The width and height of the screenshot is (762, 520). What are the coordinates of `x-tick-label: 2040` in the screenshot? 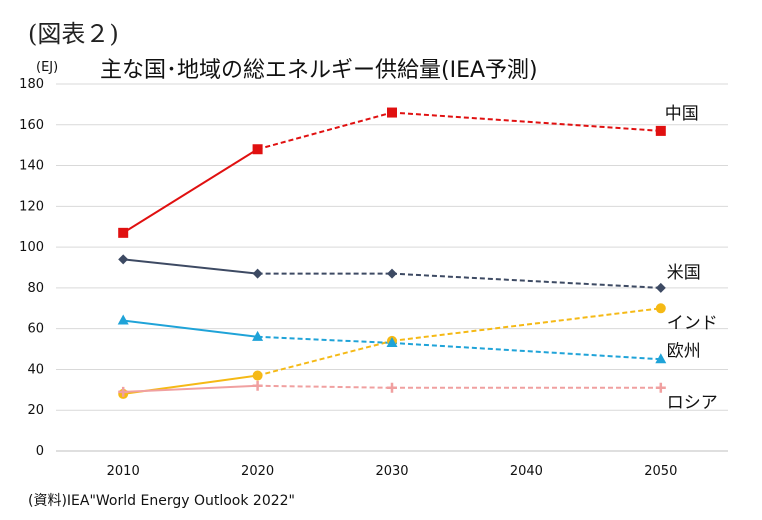 It's located at (526, 471).